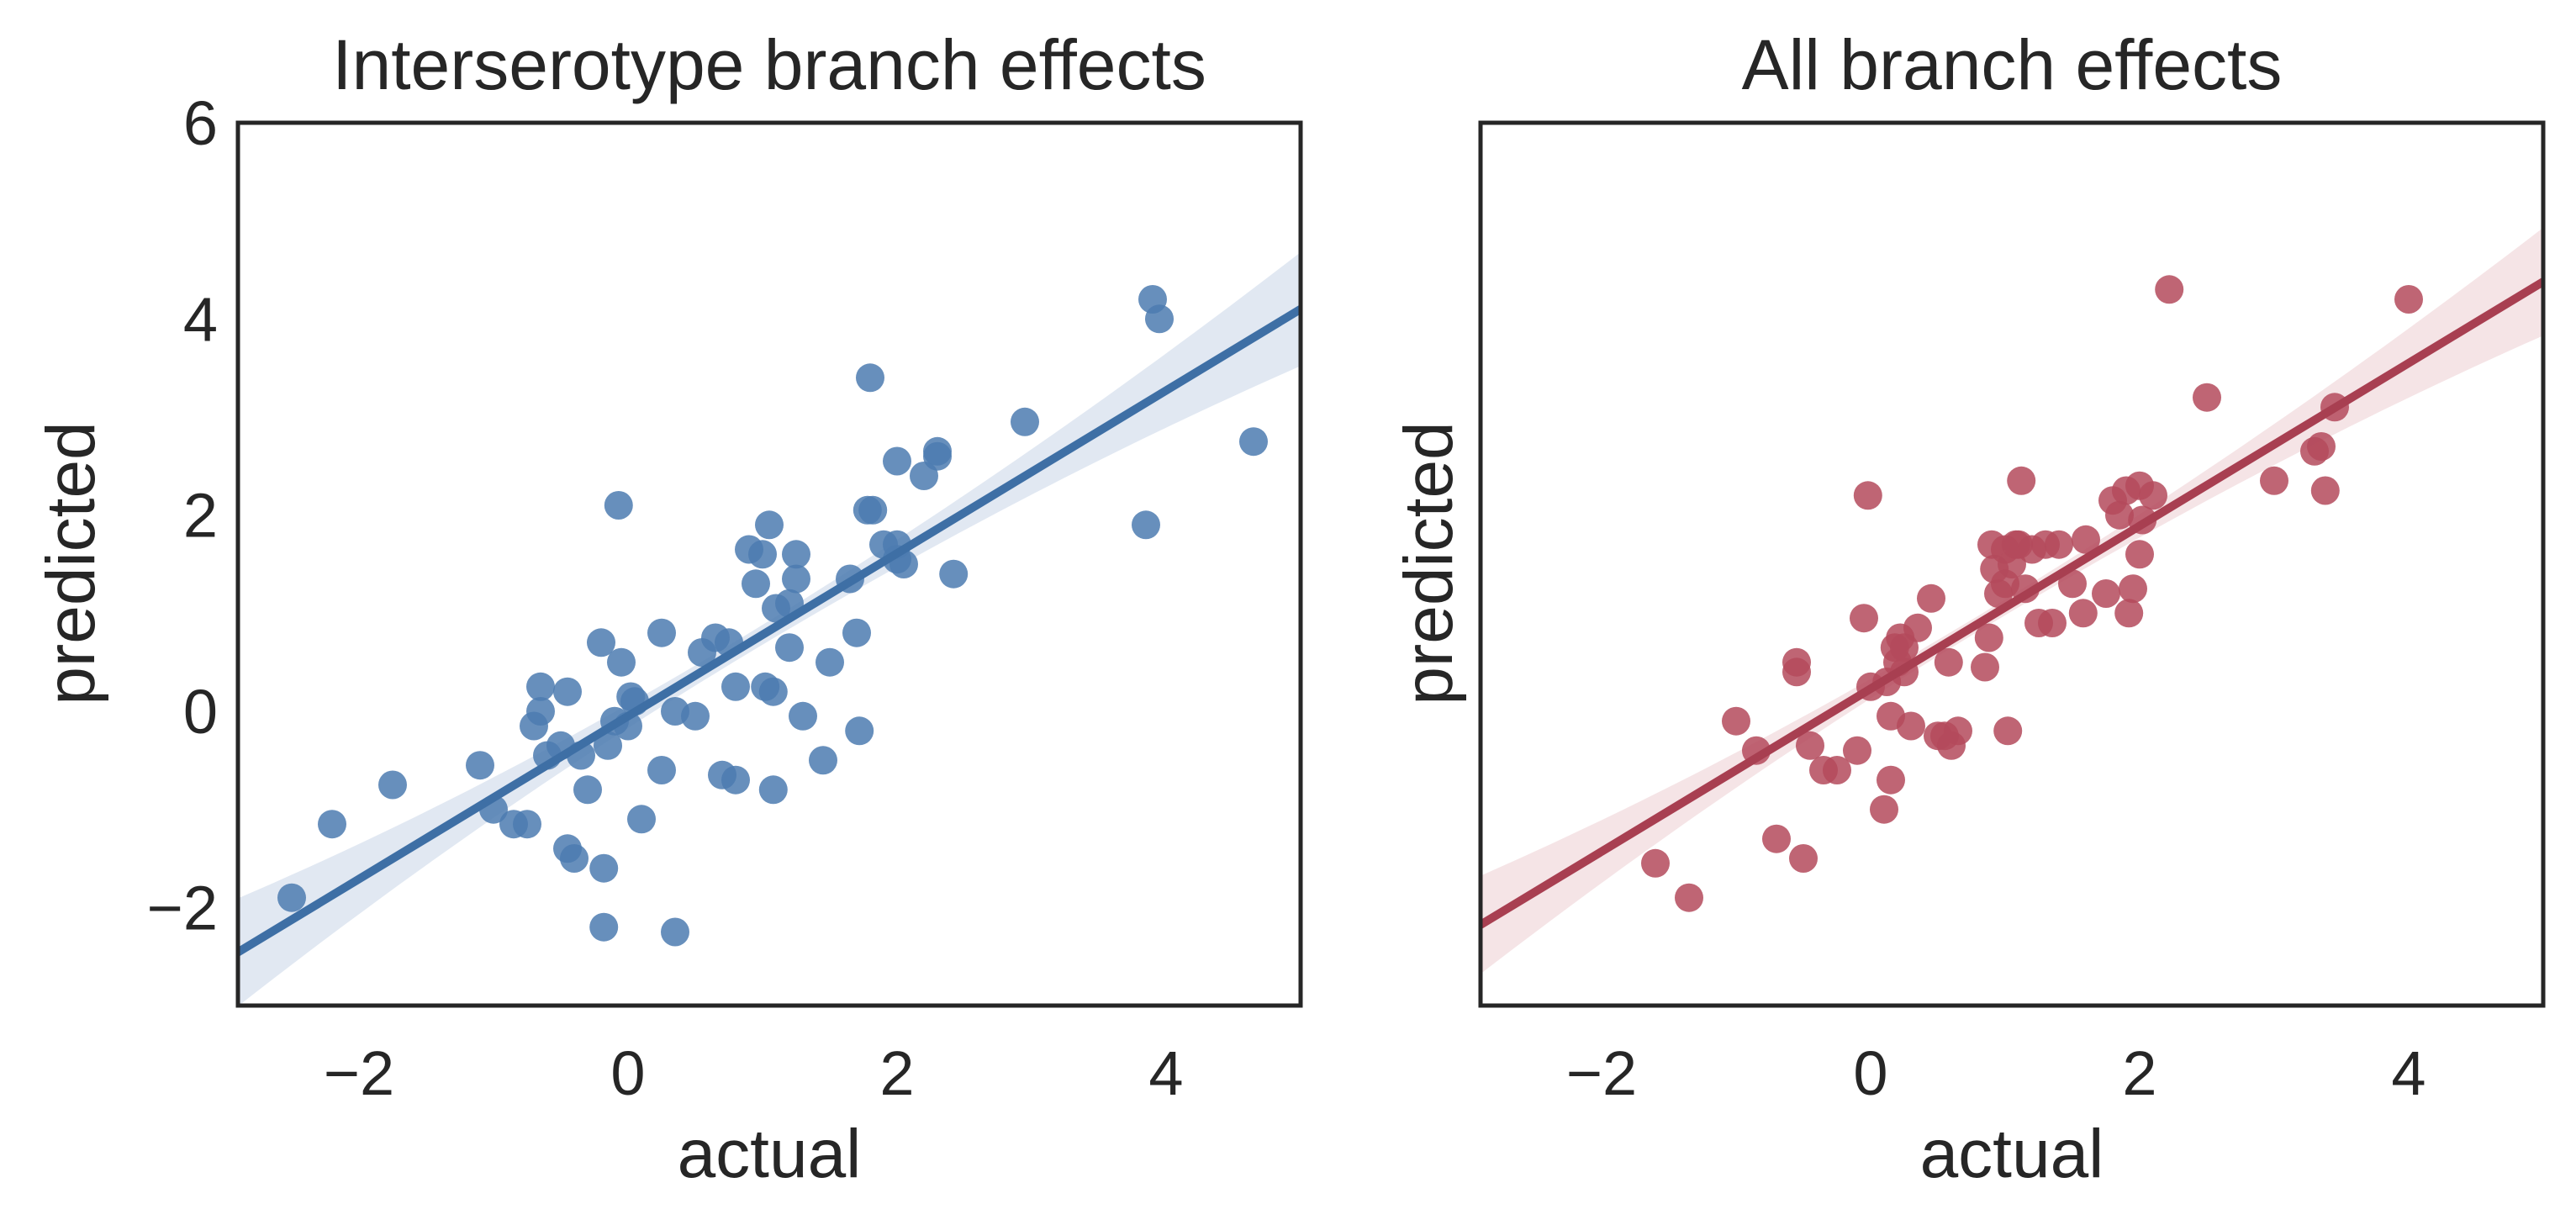  What do you see at coordinates (71, 563) in the screenshot?
I see `left-y-axis-label: predicted` at bounding box center [71, 563].